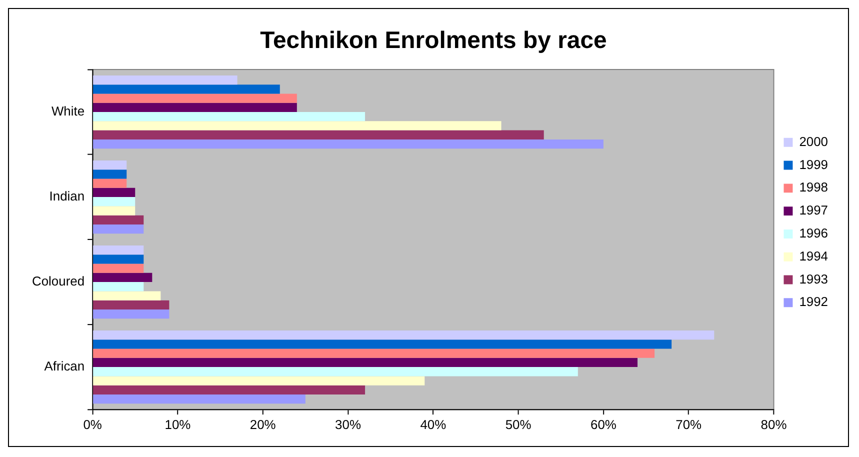 Image resolution: width=859 pixels, height=457 pixels. What do you see at coordinates (178, 424) in the screenshot?
I see `x-tick-label: 10%` at bounding box center [178, 424].